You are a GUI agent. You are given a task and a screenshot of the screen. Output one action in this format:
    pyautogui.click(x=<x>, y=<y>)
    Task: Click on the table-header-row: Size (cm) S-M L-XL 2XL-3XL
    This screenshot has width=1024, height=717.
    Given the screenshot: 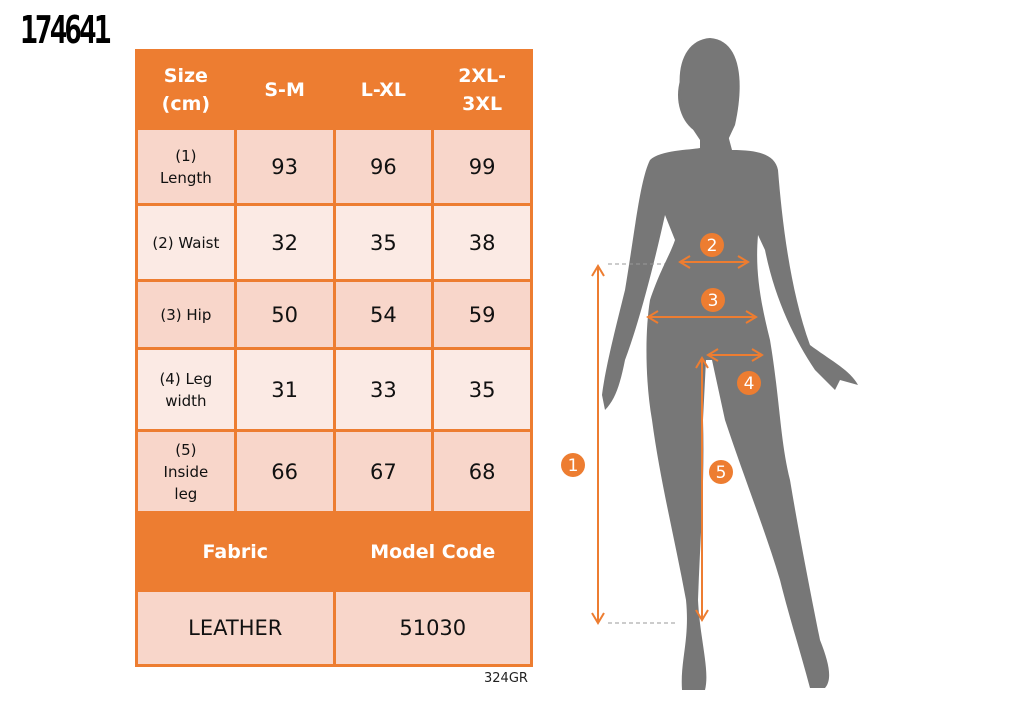 What is the action you would take?
    pyautogui.click(x=334, y=89)
    